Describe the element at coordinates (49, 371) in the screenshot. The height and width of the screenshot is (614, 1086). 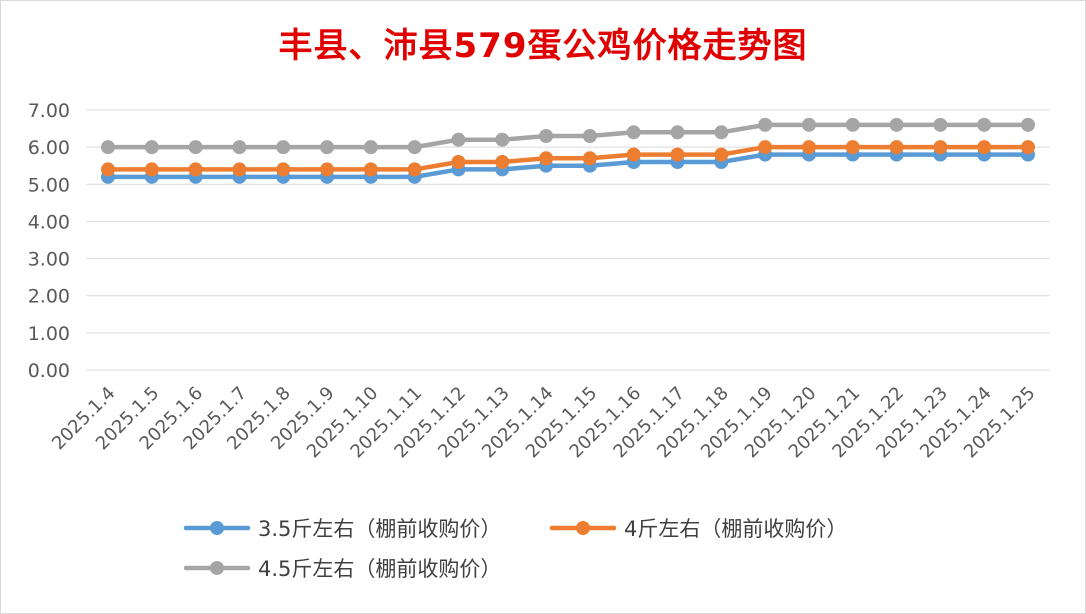
I see `y-tick-label: 0.00` at that location.